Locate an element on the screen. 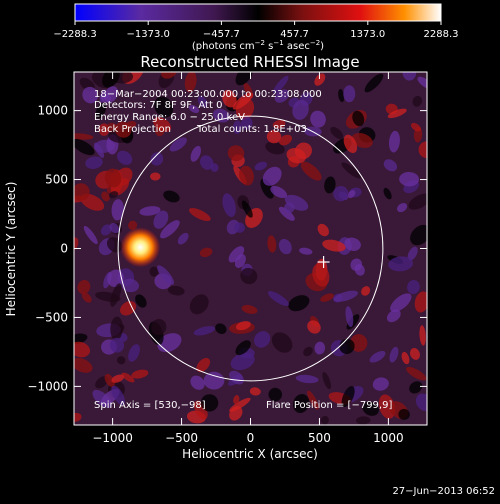  x-tick-label: 0 is located at coordinates (251, 438).